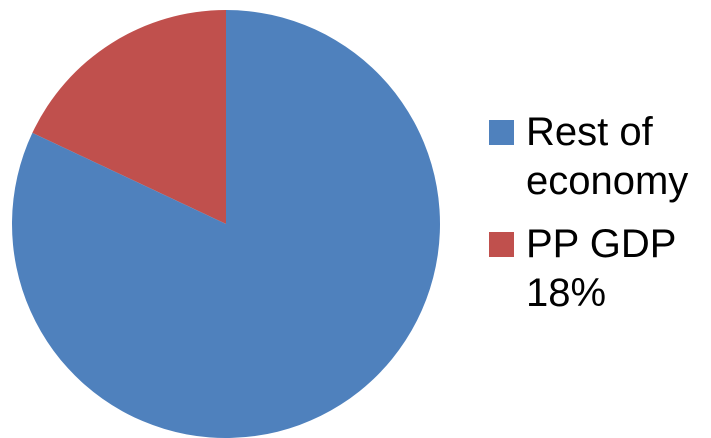 The image size is (711, 438). I want to click on legend: Rest of economy PP GDP 18%, so click(596, 213).